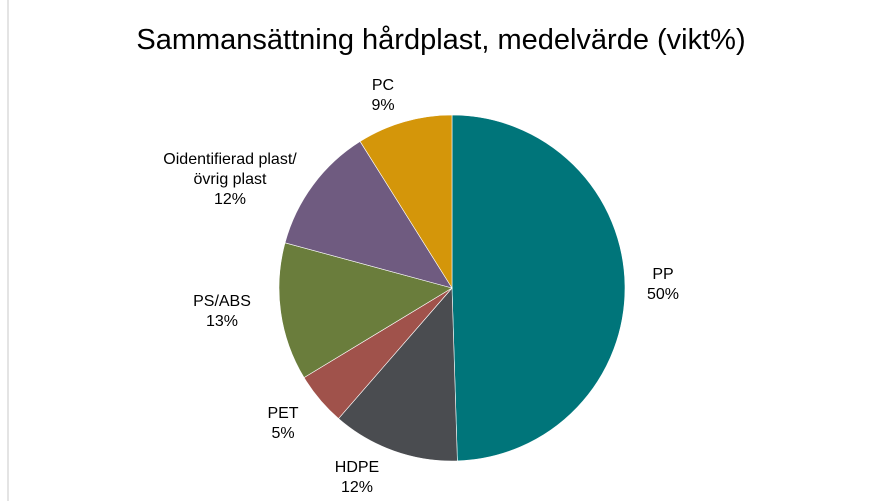 The height and width of the screenshot is (501, 882). I want to click on slice-label: PS/ABS 13%, so click(222, 312).